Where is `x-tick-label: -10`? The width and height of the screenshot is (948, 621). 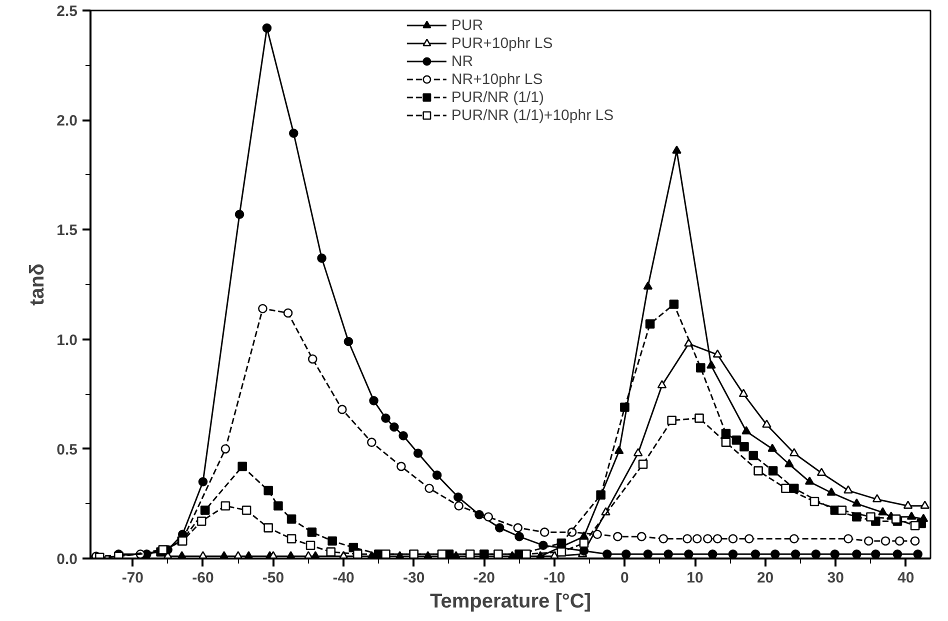
x-tick-label: -10 is located at coordinates (555, 578).